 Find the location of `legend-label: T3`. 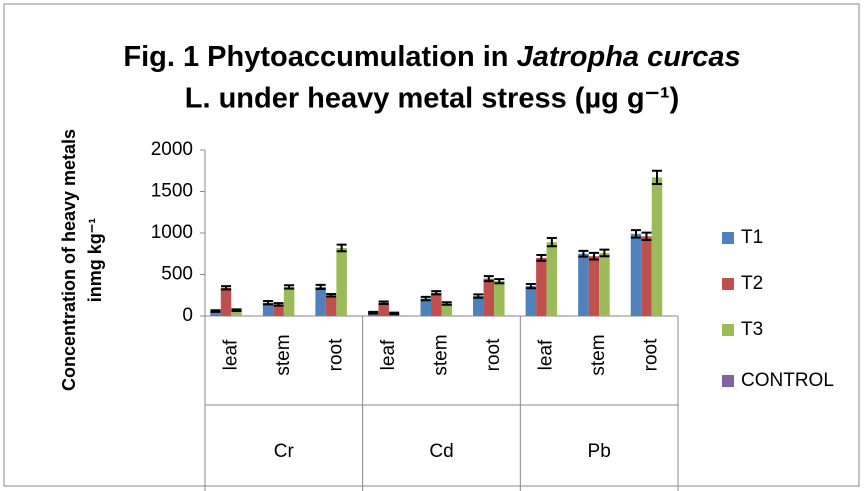

legend-label: T3 is located at coordinates (752, 329).